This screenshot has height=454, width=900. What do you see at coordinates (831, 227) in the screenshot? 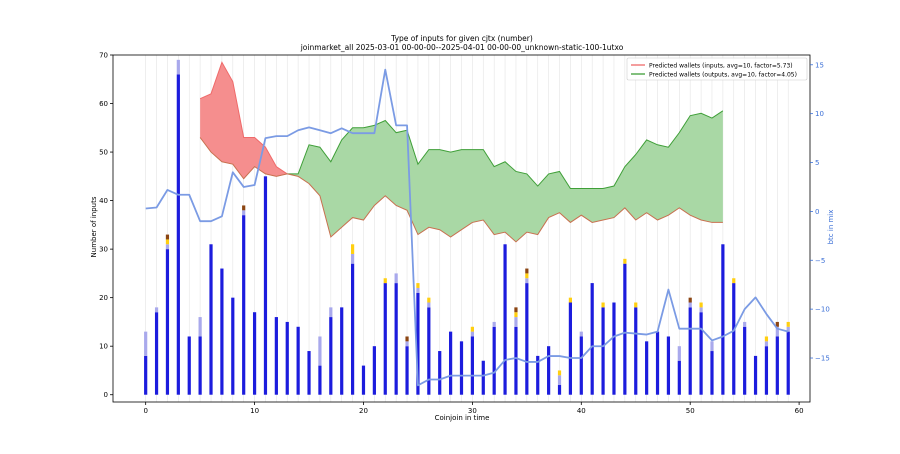
I see `y2-axis-label: btc in mix` at bounding box center [831, 227].